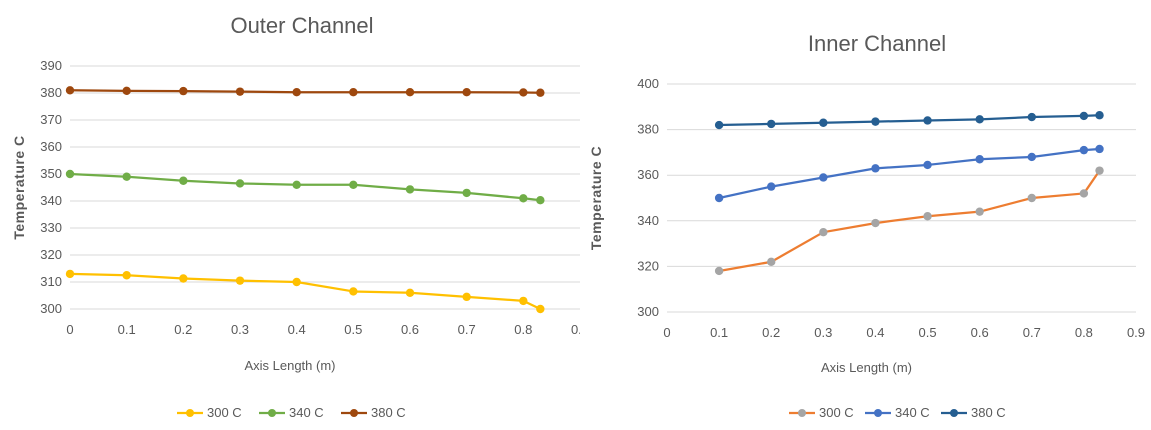 This screenshot has width=1151, height=430. Describe the element at coordinates (305, 291) in the screenshot. I see `series-line-300-c` at that location.